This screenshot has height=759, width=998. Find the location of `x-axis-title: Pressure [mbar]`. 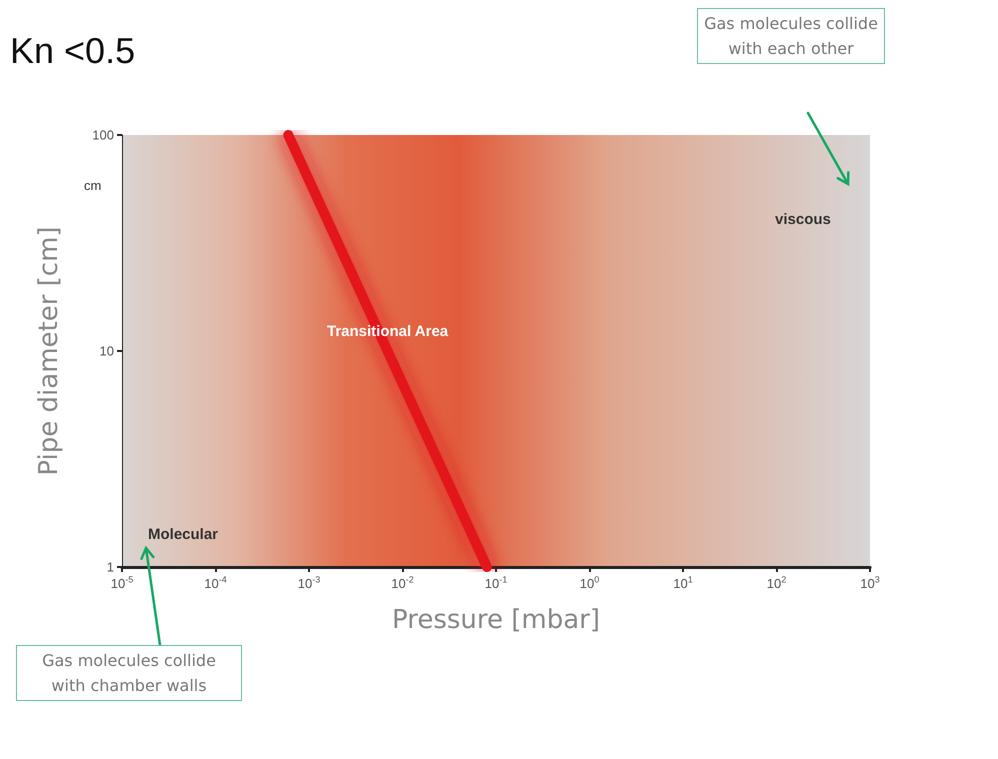

x-axis-title: Pressure [mbar] is located at coordinates (496, 620).